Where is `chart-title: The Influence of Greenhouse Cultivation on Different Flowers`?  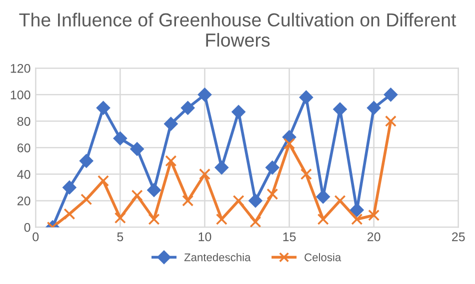 chart-title: The Influence of Greenhouse Cultivation on Different Flowers is located at coordinates (237, 29).